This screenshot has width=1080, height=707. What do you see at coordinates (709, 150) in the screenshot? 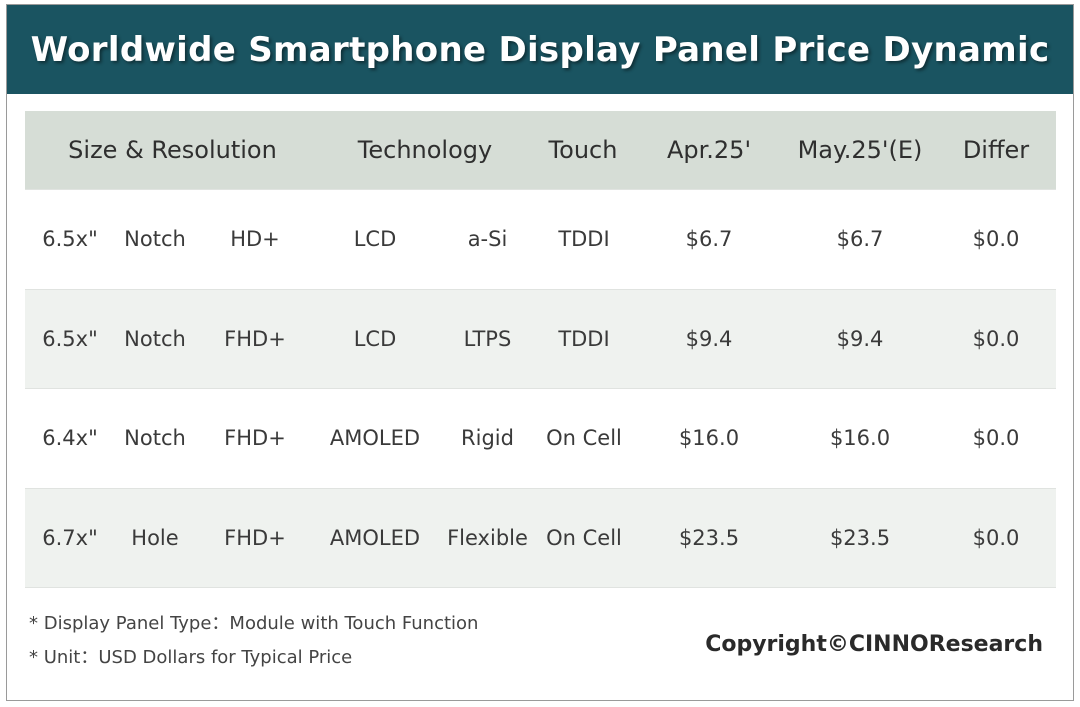
I see `header-apr: Apr.25'` at bounding box center [709, 150].